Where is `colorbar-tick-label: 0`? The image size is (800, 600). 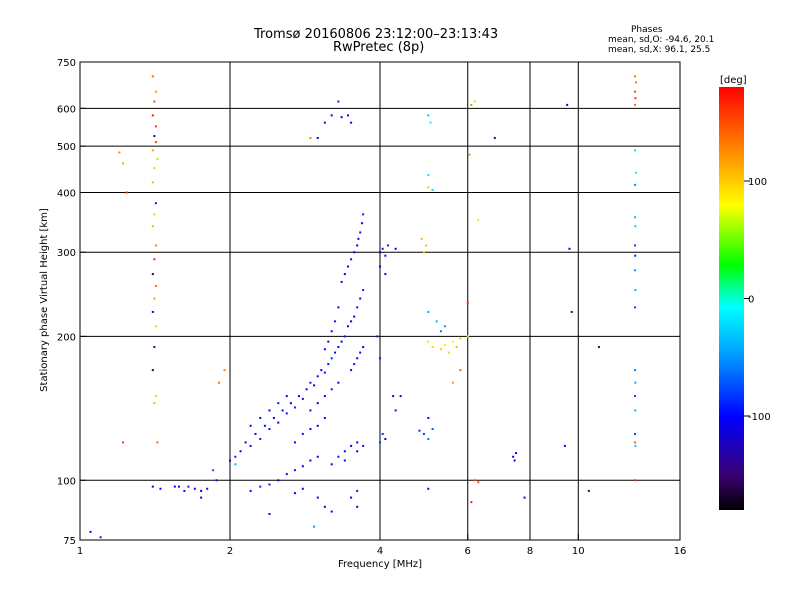 colorbar-tick-label: 0 is located at coordinates (751, 300).